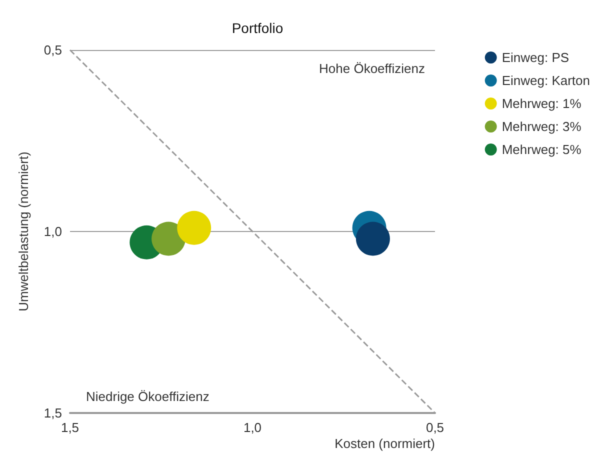 Image resolution: width=613 pixels, height=463 pixels. I want to click on chart-title: Portfolio, so click(258, 28).